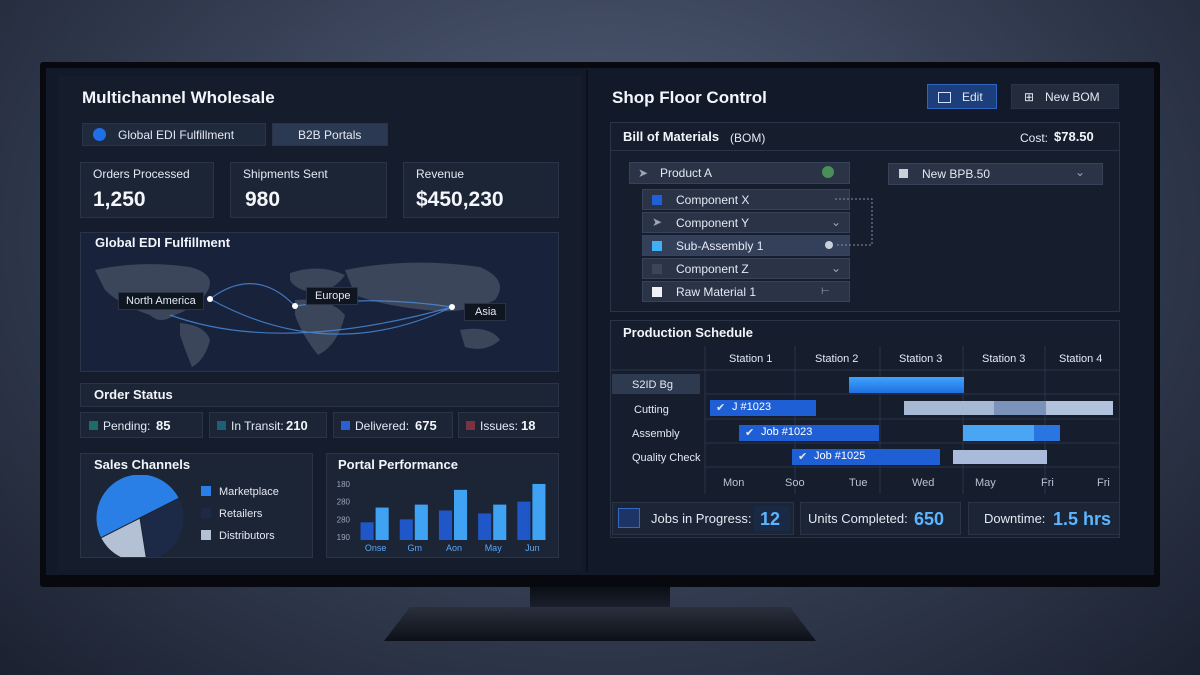 This screenshot has height=675, width=1200. What do you see at coordinates (178, 97) in the screenshot?
I see `app-title: Multichannel Wholesale` at bounding box center [178, 97].